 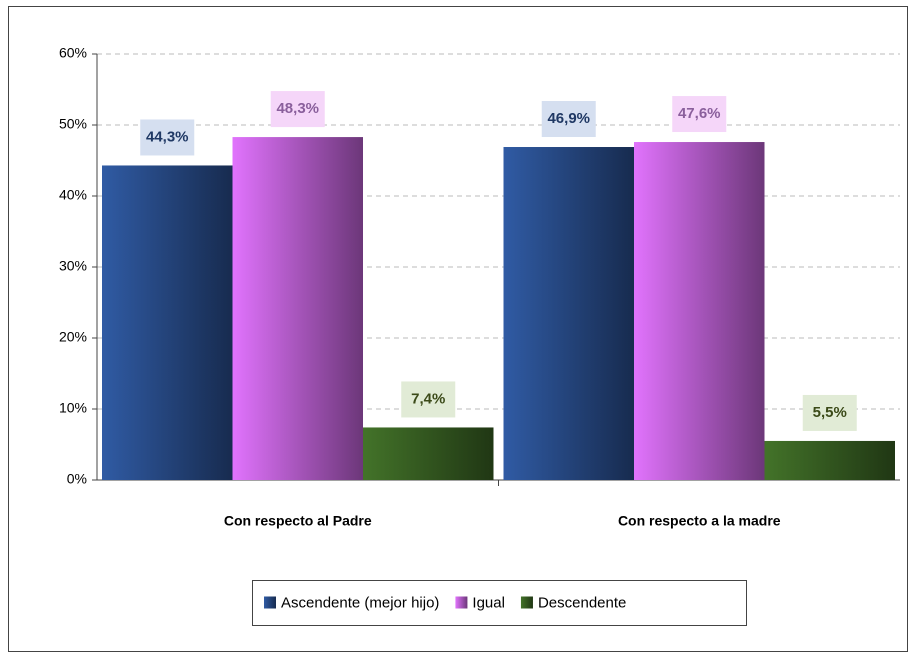 I want to click on y-tick-label: 10%, so click(x=73, y=408).